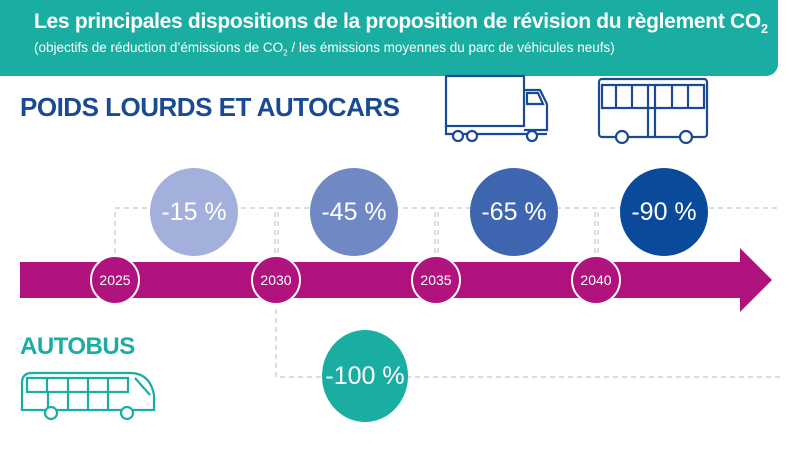 Image resolution: width=800 pixels, height=451 pixels. Describe the element at coordinates (365, 376) in the screenshot. I see `bus-target-circle: -100 %` at that location.